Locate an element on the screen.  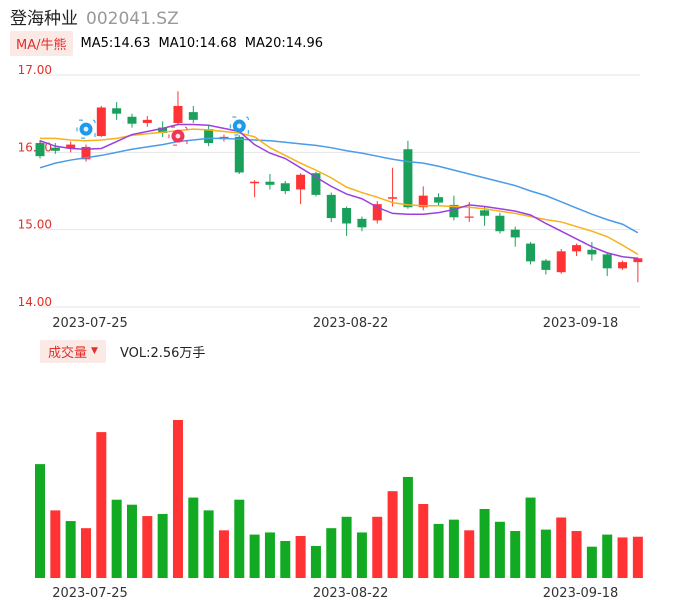
ma5-legend: MA5:14.63 is located at coordinates (115, 43).